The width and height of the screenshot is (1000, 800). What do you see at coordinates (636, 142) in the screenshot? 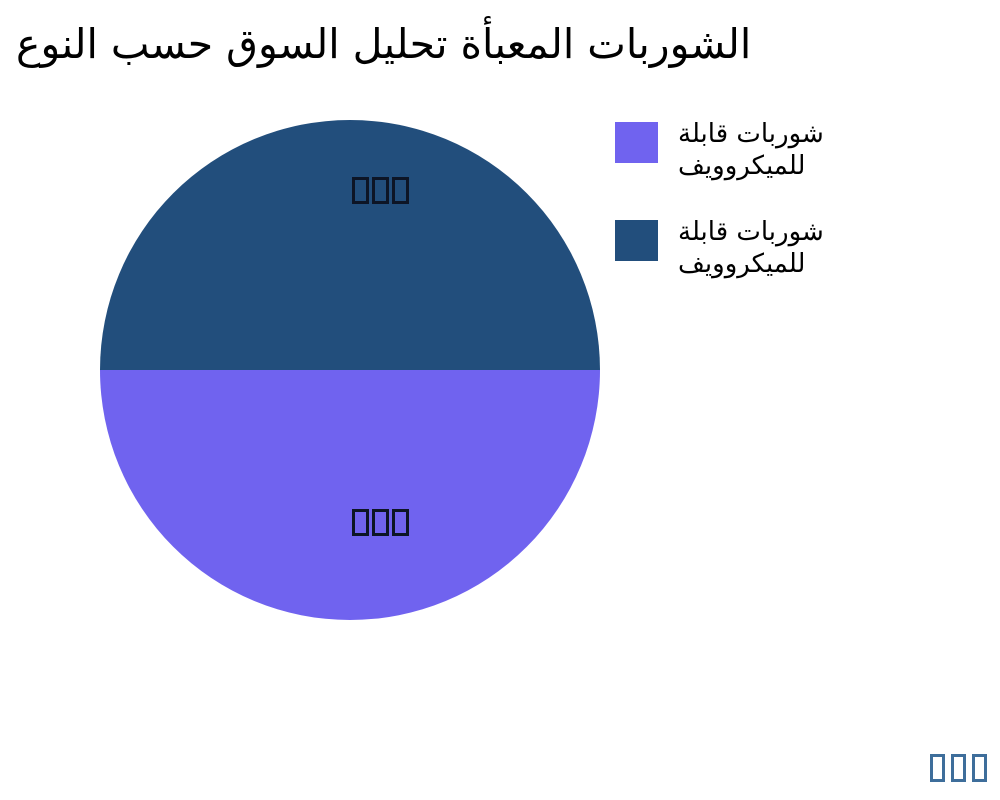
I see `legend-swatch-purple` at bounding box center [636, 142].